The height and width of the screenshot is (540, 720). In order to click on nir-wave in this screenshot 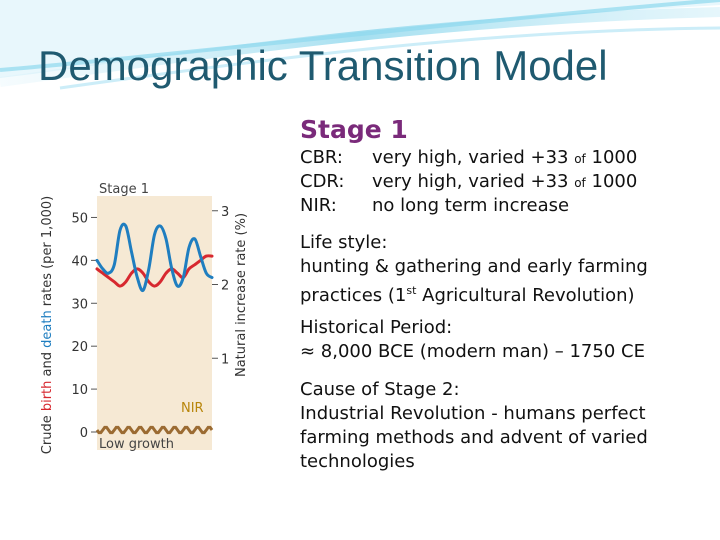, I will do `click(154, 430)`.